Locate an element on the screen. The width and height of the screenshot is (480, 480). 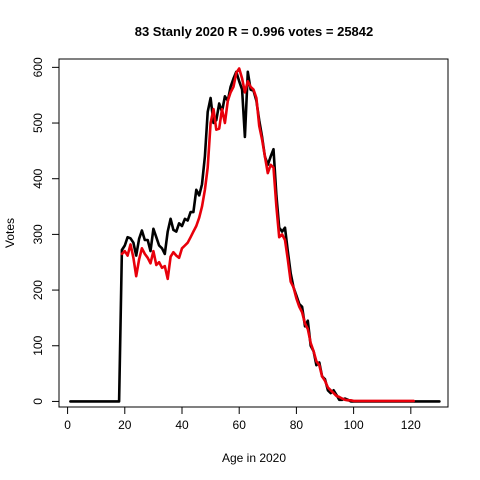
y-tick-label: 400 is located at coordinates (38, 178).